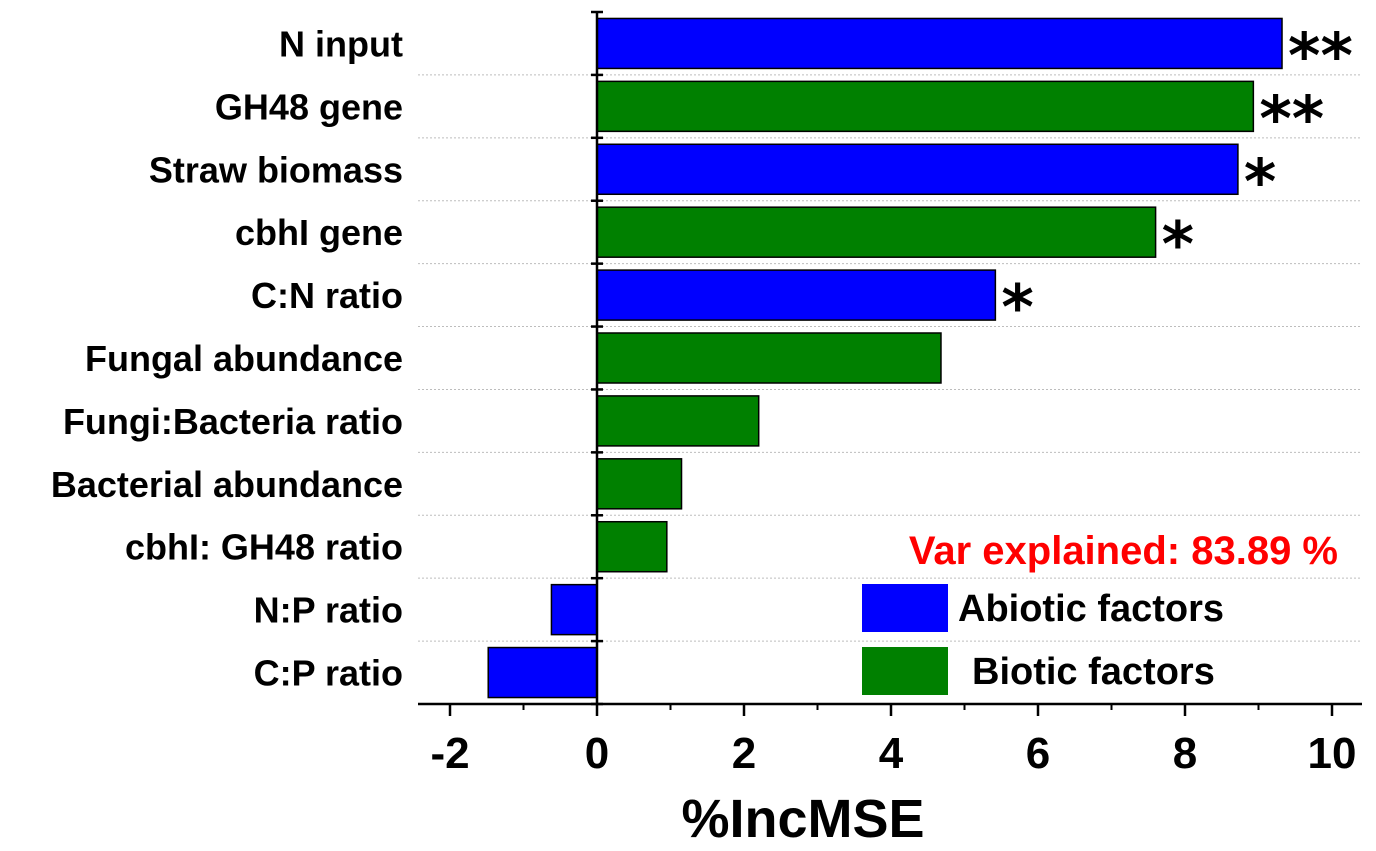 The height and width of the screenshot is (851, 1376). I want to click on legend: Abiotic factors Biotic factors, so click(1043, 639).